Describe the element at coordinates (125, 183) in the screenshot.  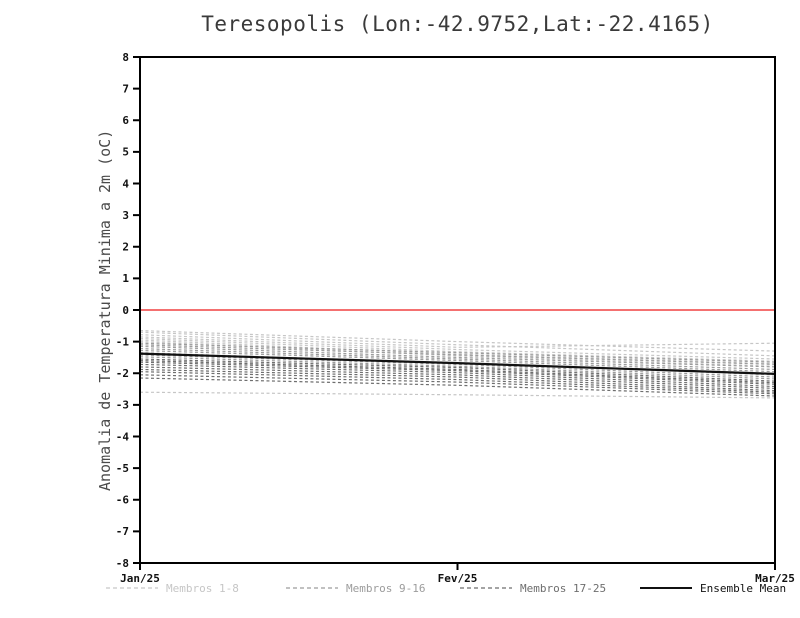
I see `y-tick-label: 4` at that location.